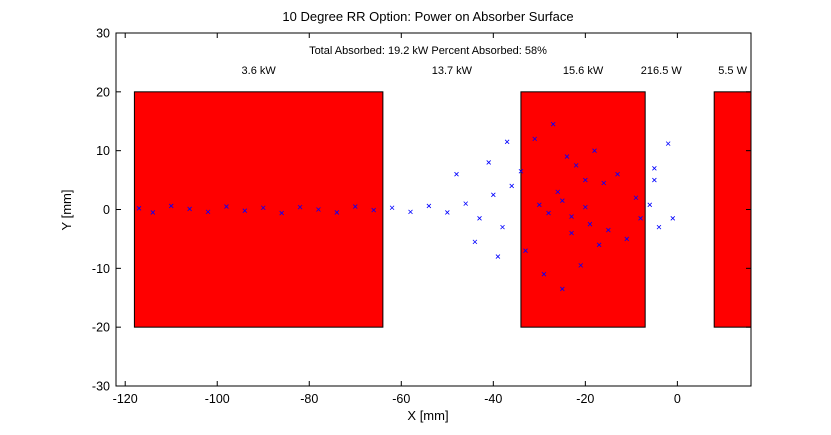 Image resolution: width=831 pixels, height=435 pixels. Describe the element at coordinates (677, 399) in the screenshot. I see `x-tick-label: 0` at that location.